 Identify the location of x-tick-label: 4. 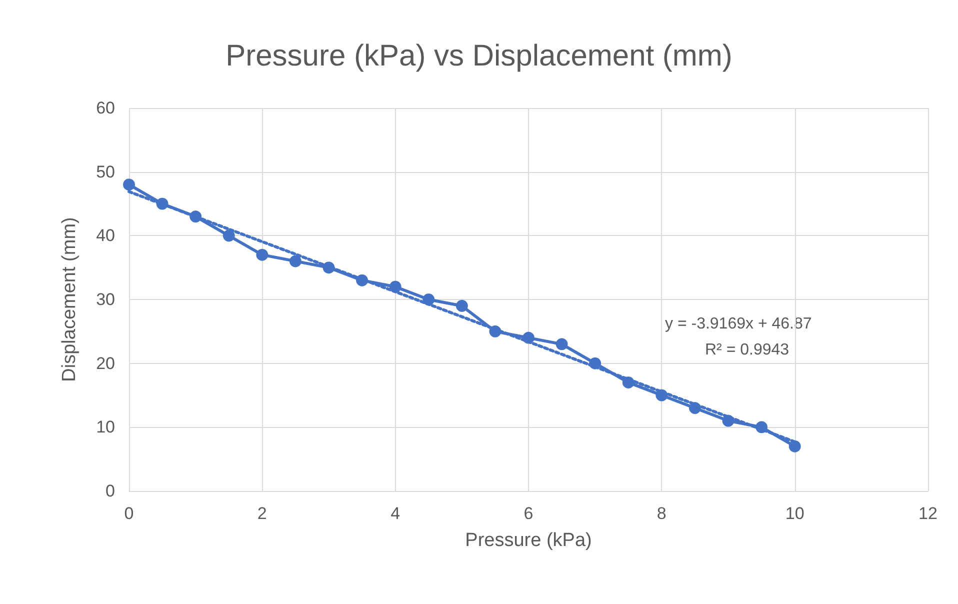
(395, 513).